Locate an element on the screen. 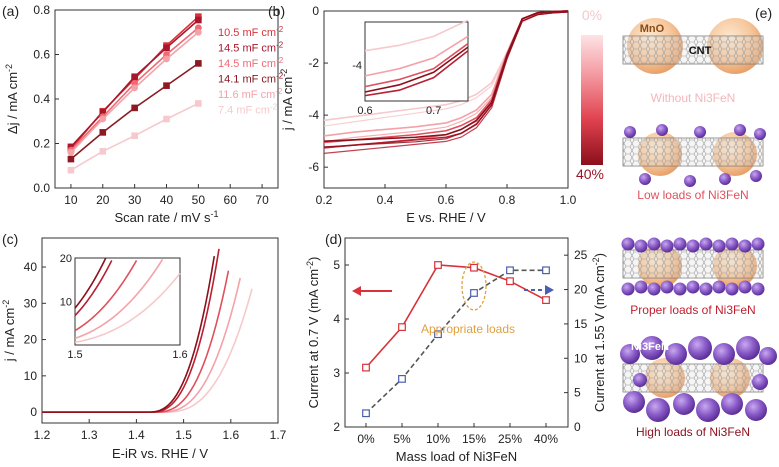  right-axis-arrowhead is located at coordinates (549, 290).